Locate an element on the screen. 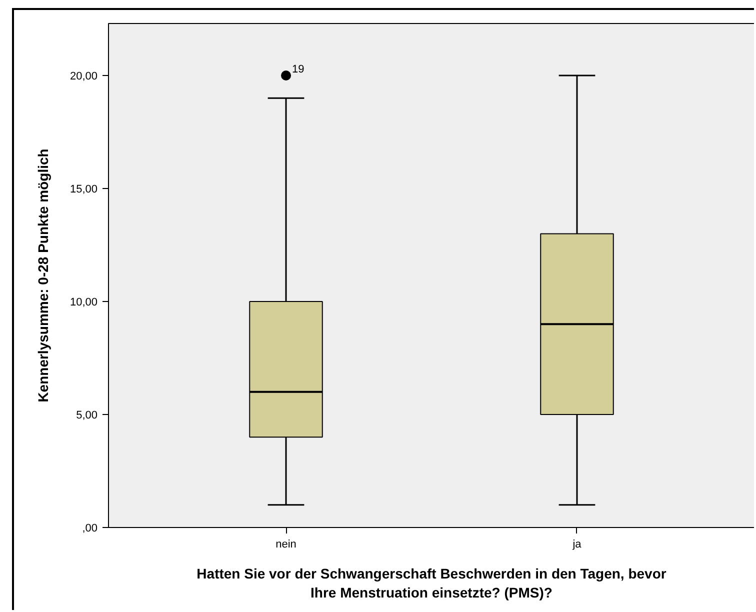 The height and width of the screenshot is (612, 756). x-tick-label: nein is located at coordinates (286, 544).